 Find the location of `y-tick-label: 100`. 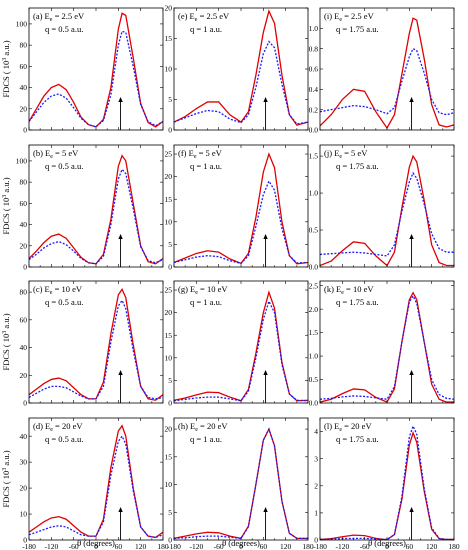

y-tick-label: 100 is located at coordinates (22, 24).